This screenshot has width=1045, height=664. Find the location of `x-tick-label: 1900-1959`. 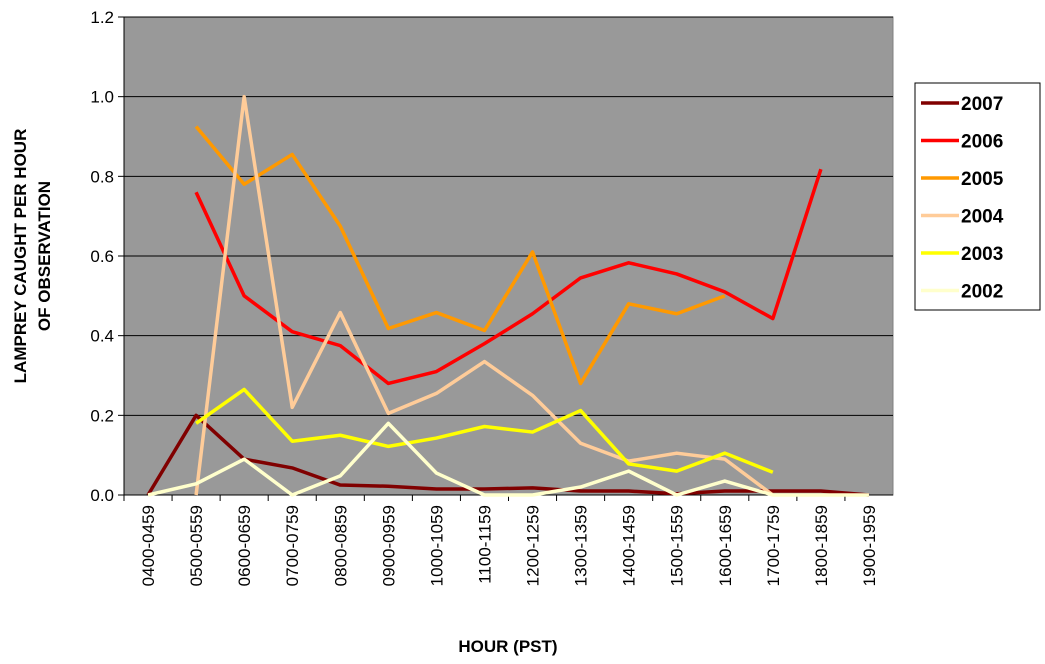

x-tick-label: 1900-1959 is located at coordinates (869, 545).